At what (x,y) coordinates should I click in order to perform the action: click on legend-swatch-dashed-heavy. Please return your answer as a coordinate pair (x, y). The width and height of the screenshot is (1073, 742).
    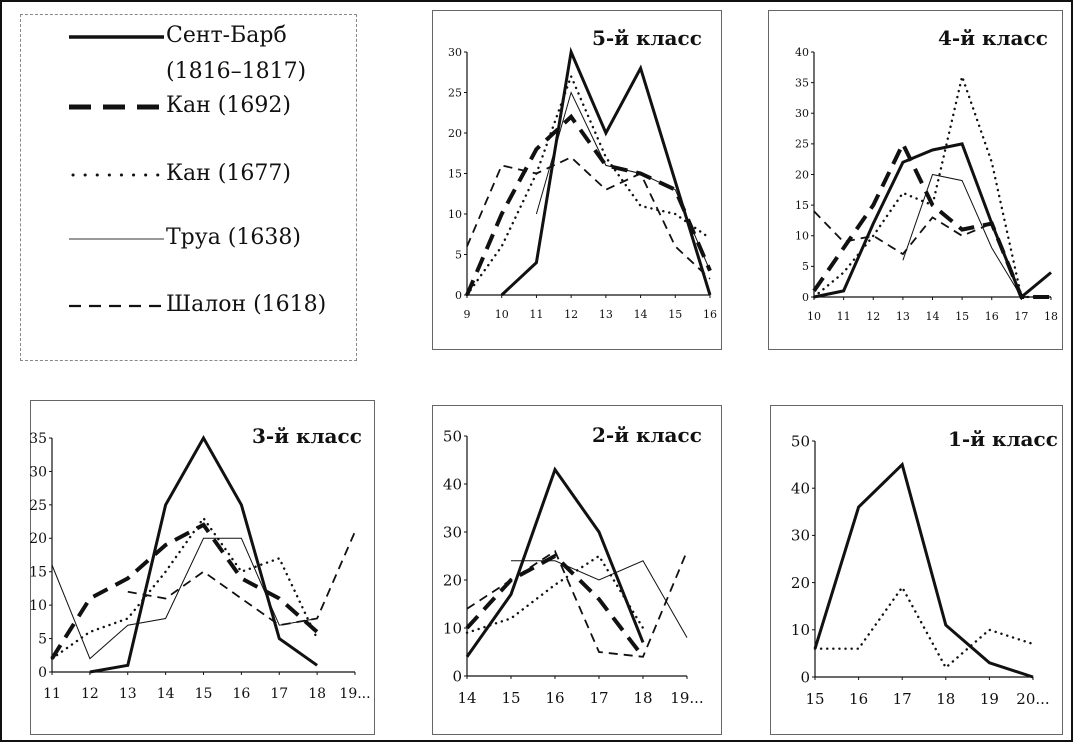
    Looking at the image, I should click on (116, 107).